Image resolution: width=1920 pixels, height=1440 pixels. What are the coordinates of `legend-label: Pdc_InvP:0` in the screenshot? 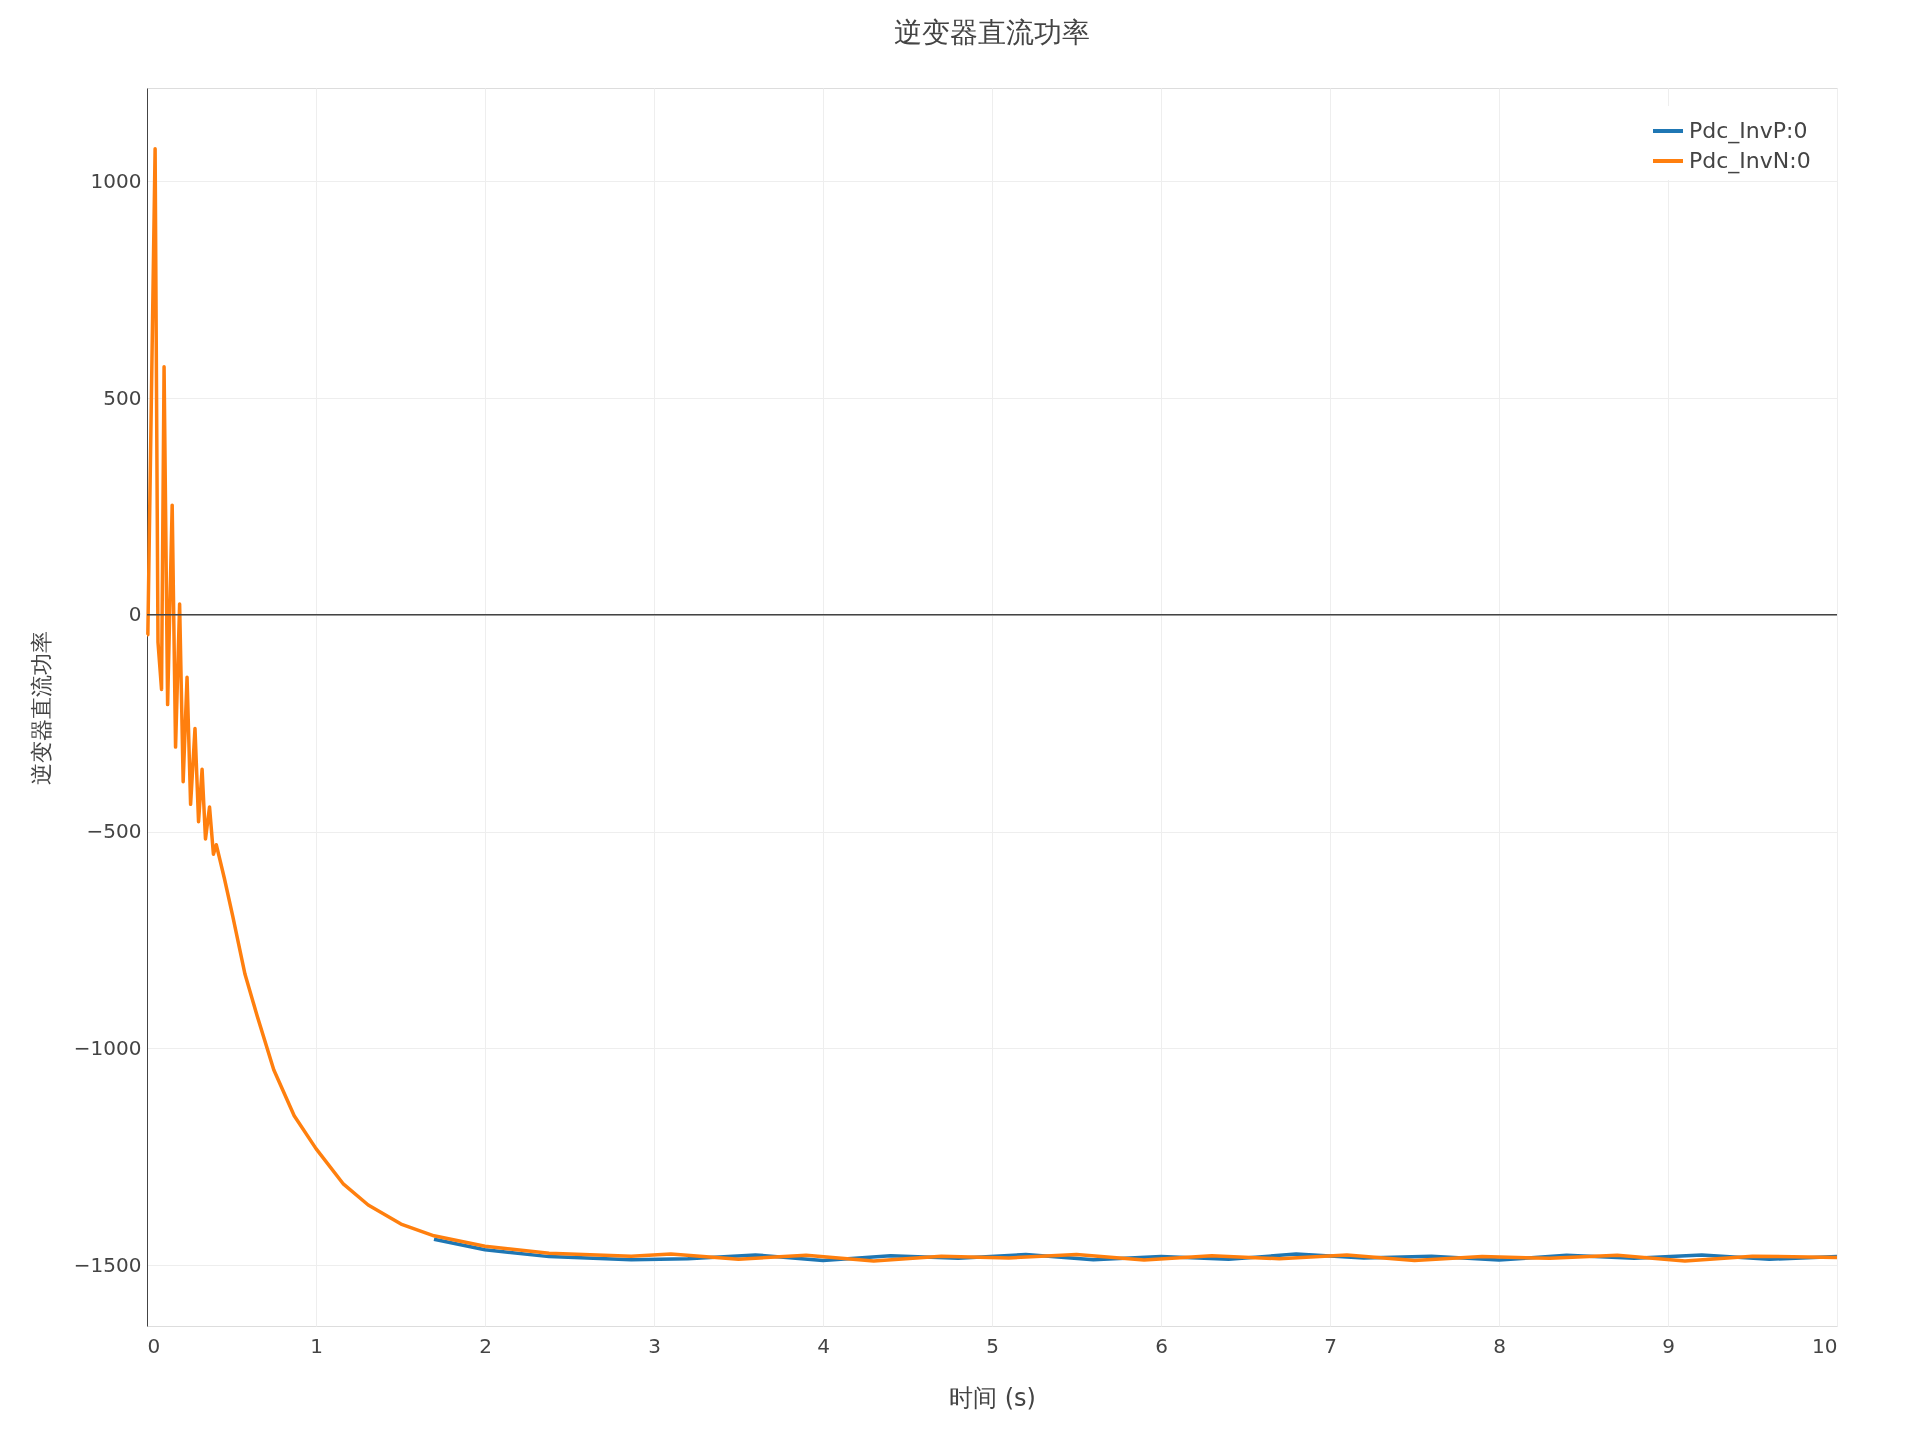 It's located at (1748, 131).